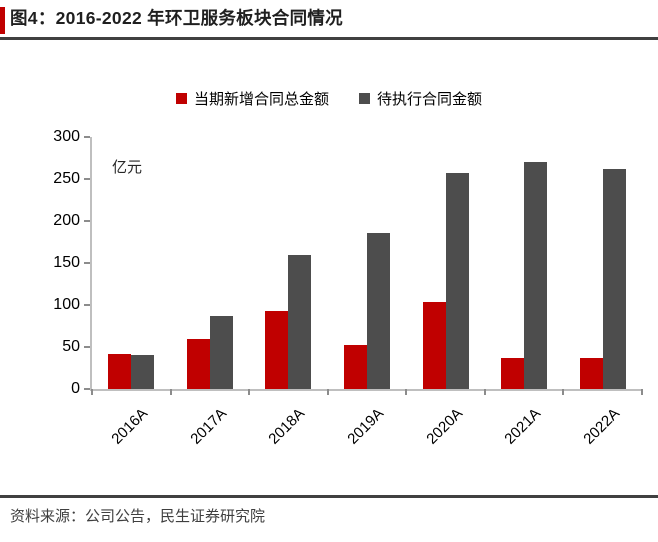 The height and width of the screenshot is (542, 658). Describe the element at coordinates (127, 167) in the screenshot. I see `y-axis-unit-label: 亿元` at that location.